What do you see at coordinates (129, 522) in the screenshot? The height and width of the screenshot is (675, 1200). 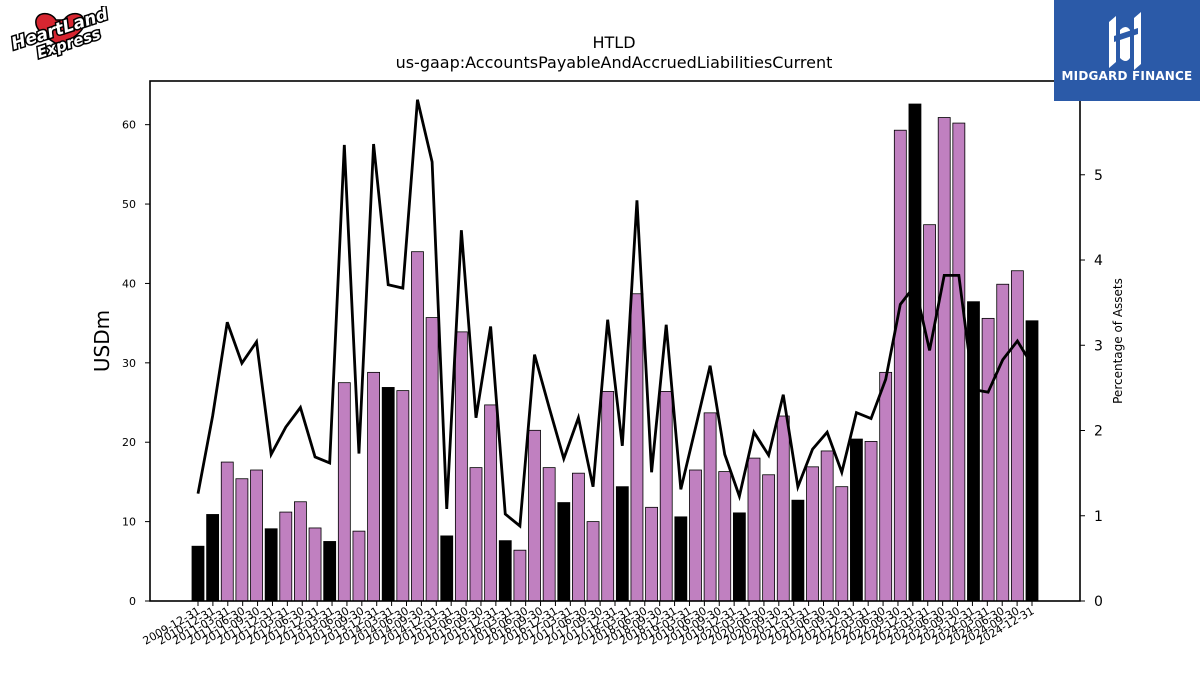 I see `y-tick-label-10: 10` at bounding box center [129, 522].